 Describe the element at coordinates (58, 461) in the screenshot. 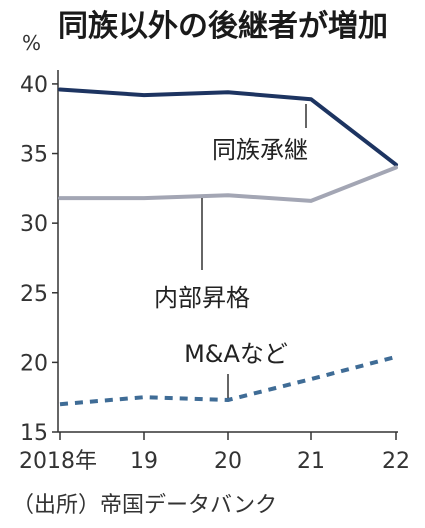

I see `x-tick-label: 2018年` at that location.